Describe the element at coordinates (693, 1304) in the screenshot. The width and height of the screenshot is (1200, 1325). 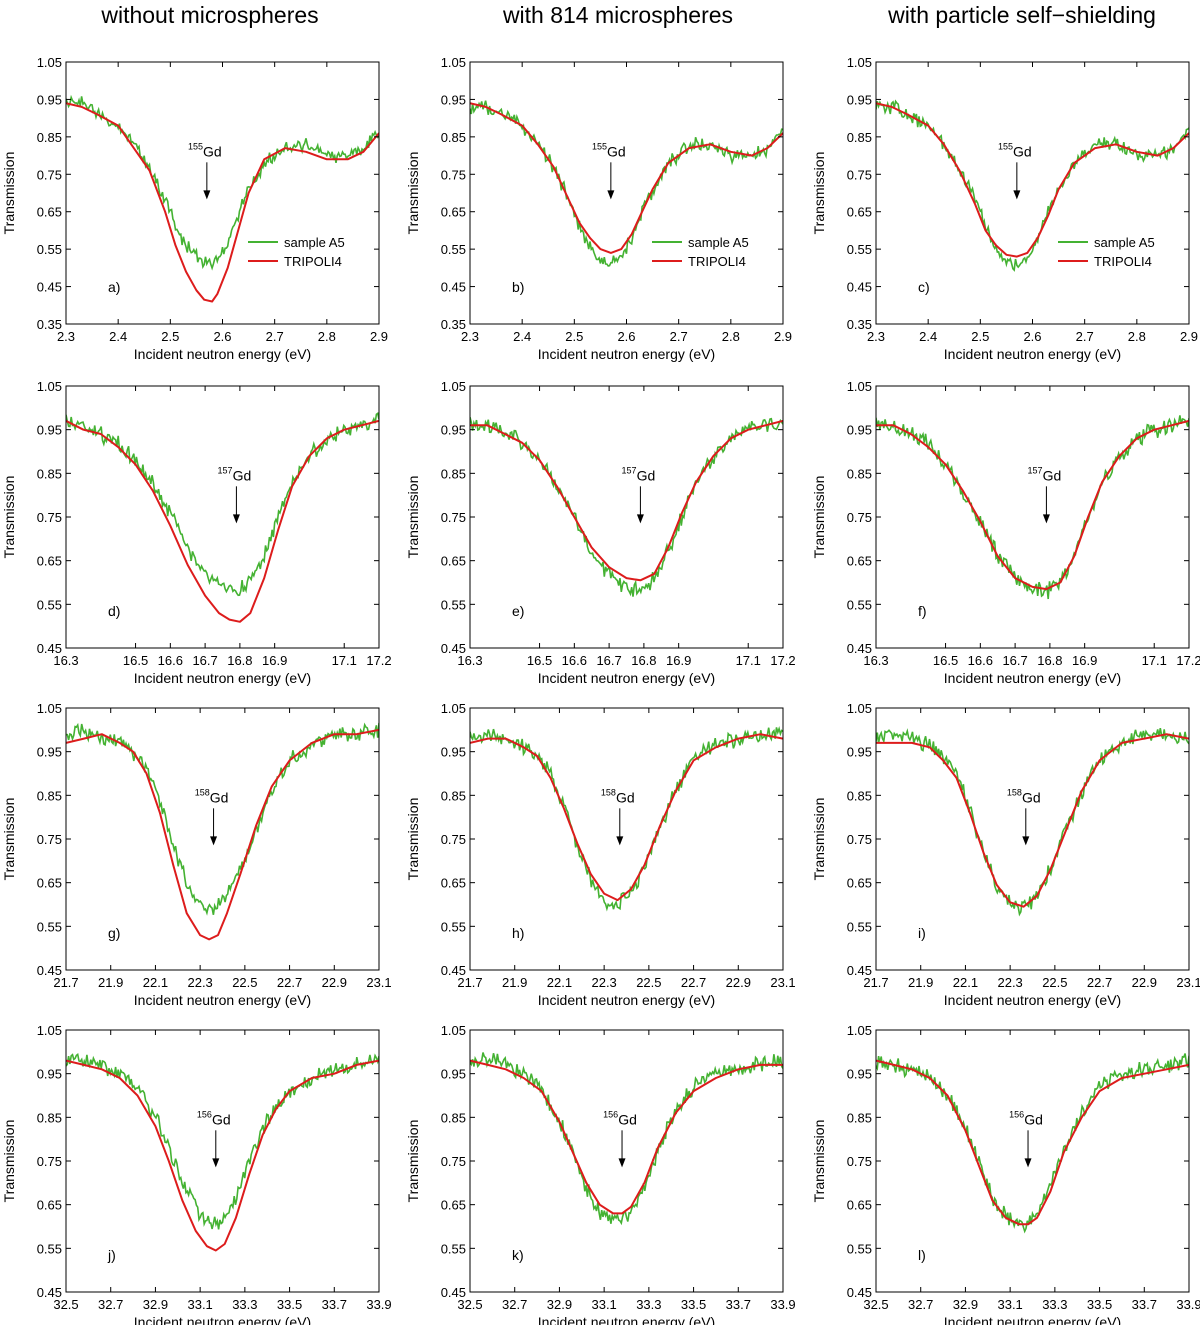
I see `x-tick-label: 33.5` at that location.